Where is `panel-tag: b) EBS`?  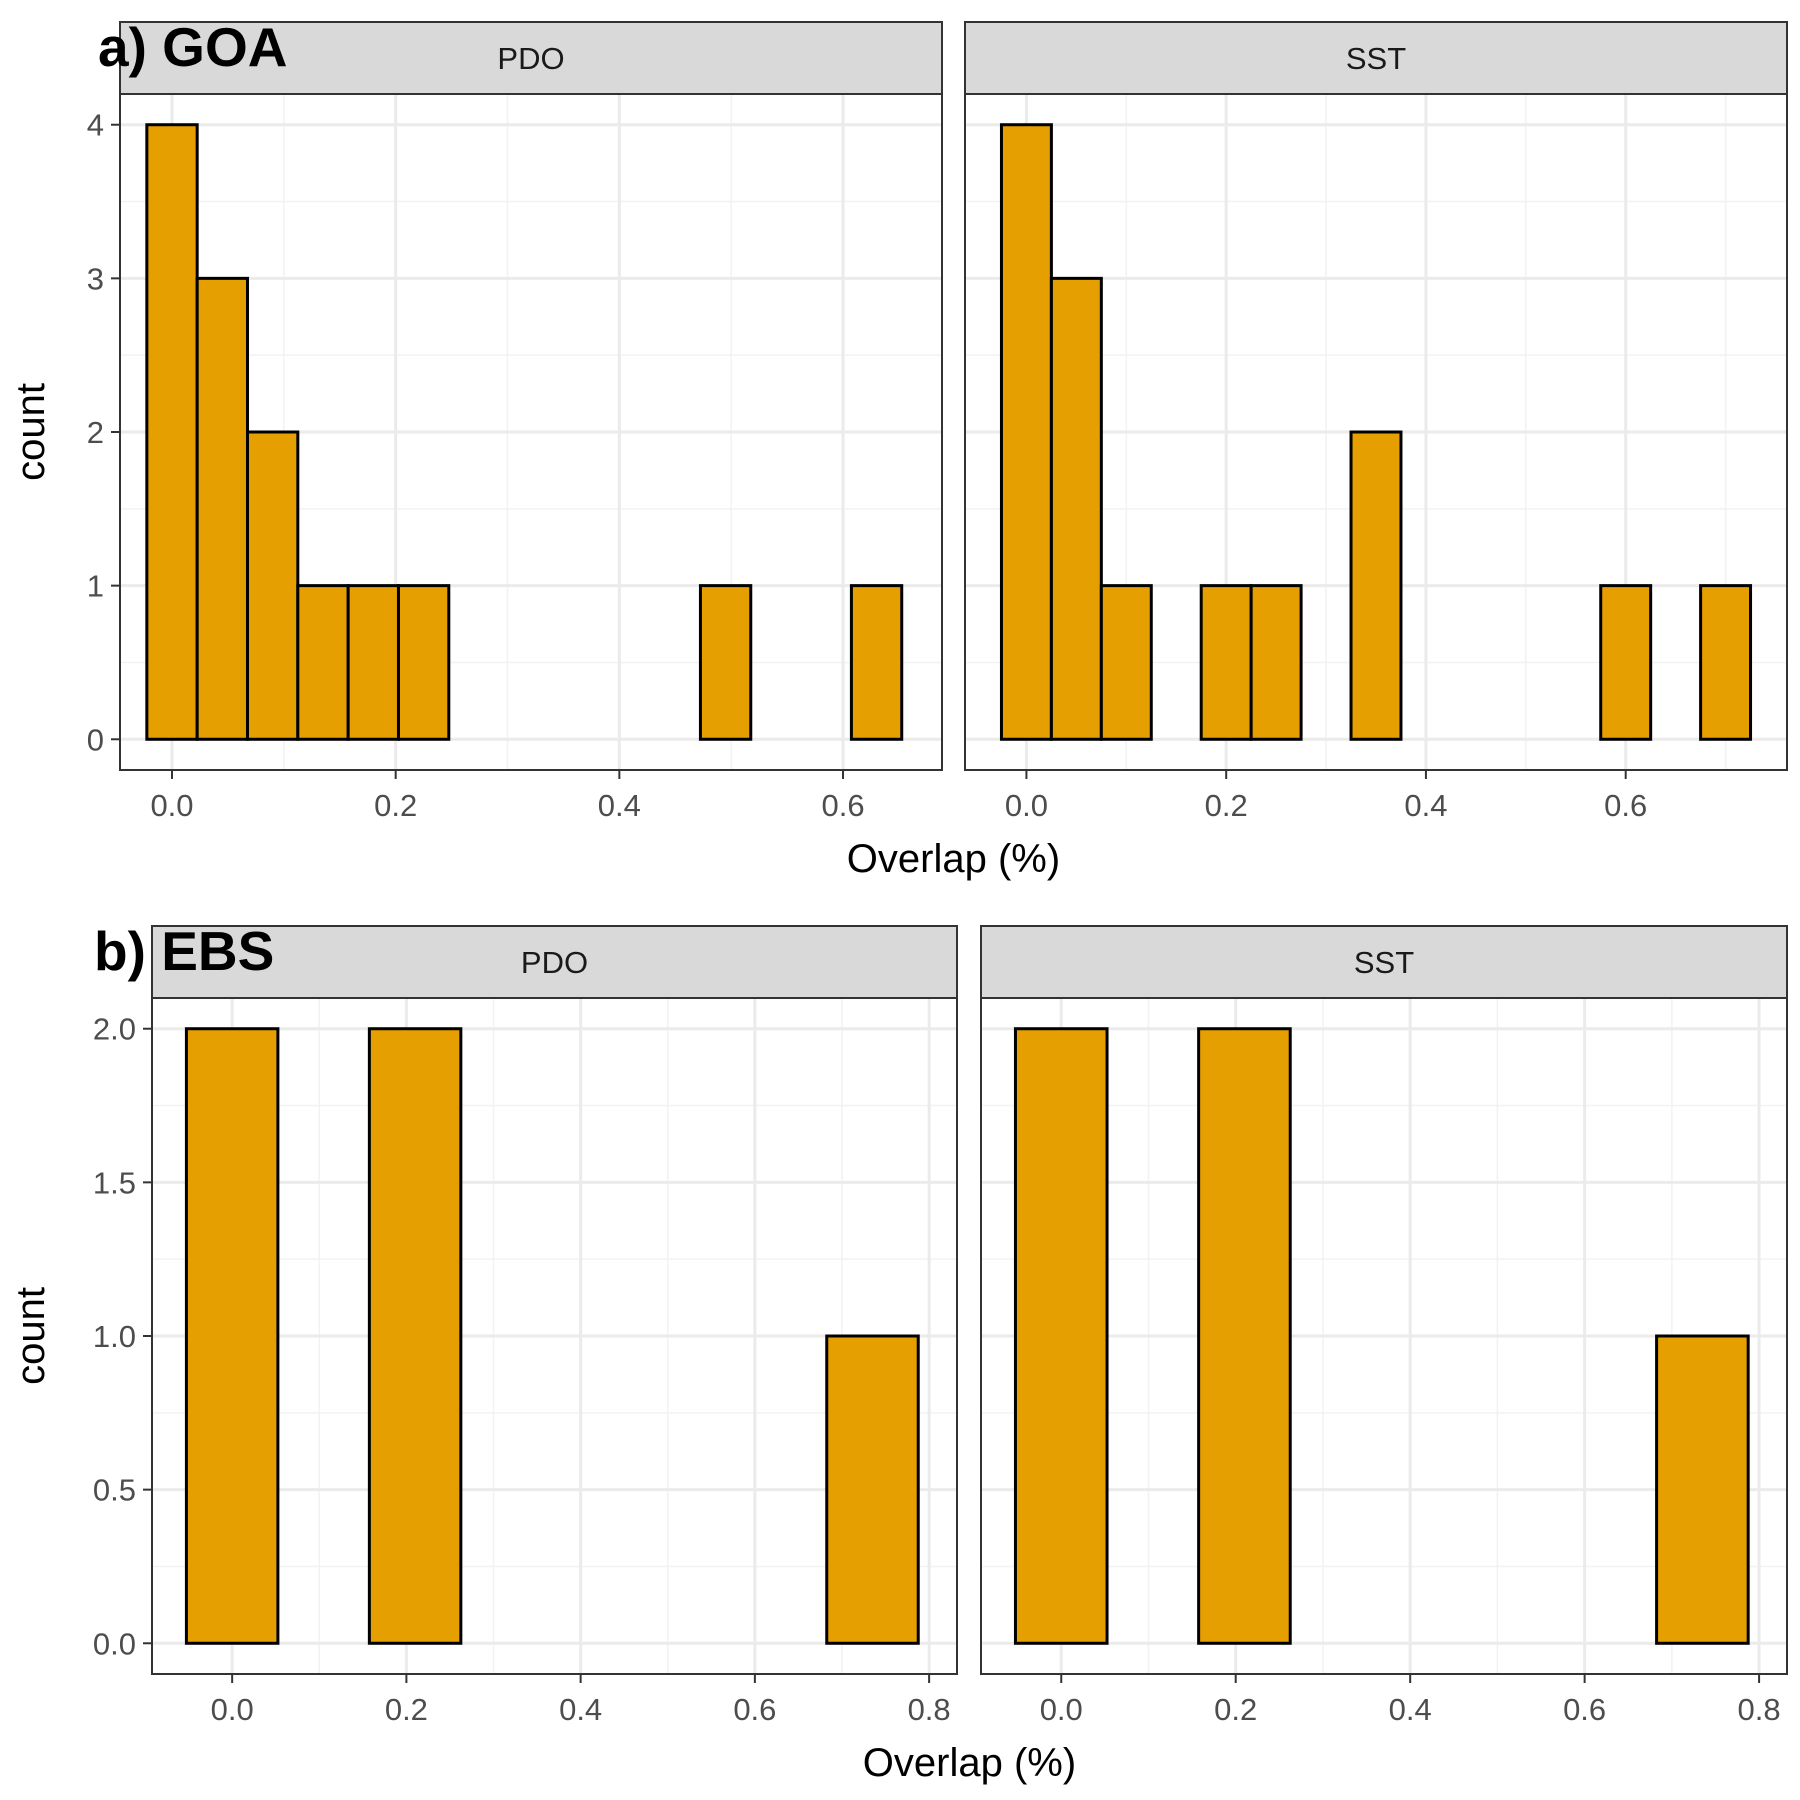
panel-tag: b) EBS is located at coordinates (184, 951).